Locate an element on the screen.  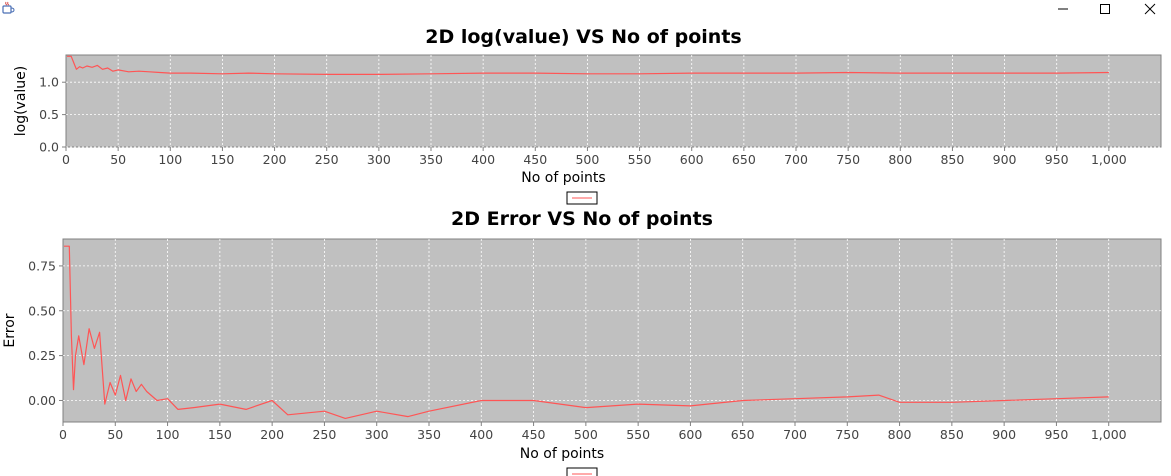
chart2-x-tick-label: 500 is located at coordinates (586, 434).